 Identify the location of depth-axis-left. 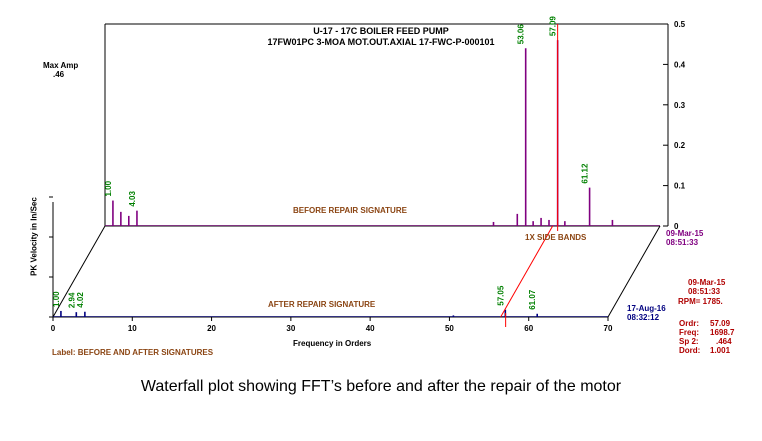
(79, 271).